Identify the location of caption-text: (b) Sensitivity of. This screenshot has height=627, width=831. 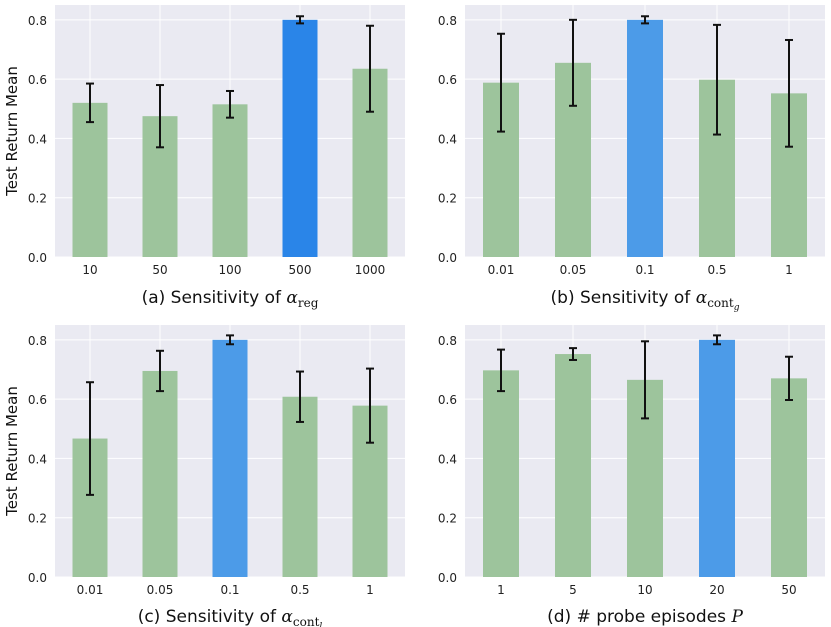
(621, 298).